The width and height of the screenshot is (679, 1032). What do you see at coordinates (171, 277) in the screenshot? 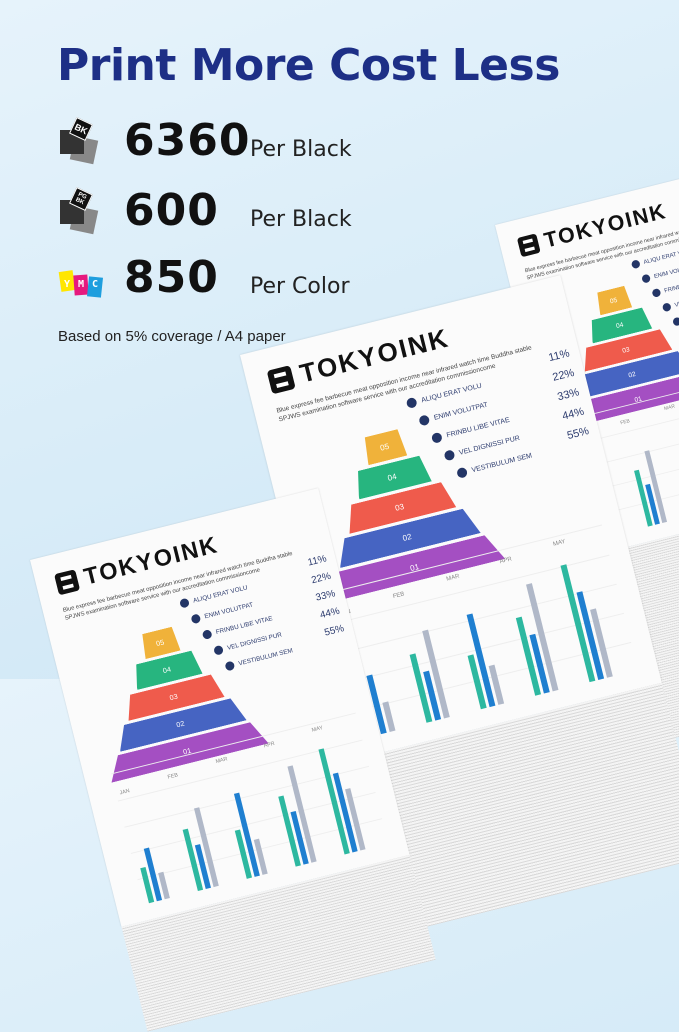
I see `yield-value: 850` at bounding box center [171, 277].